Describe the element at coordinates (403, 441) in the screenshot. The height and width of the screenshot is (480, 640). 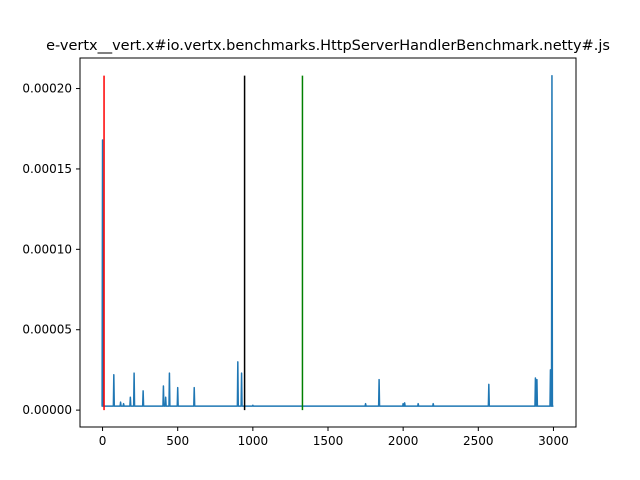
I see `x-tick-label: 2000` at that location.